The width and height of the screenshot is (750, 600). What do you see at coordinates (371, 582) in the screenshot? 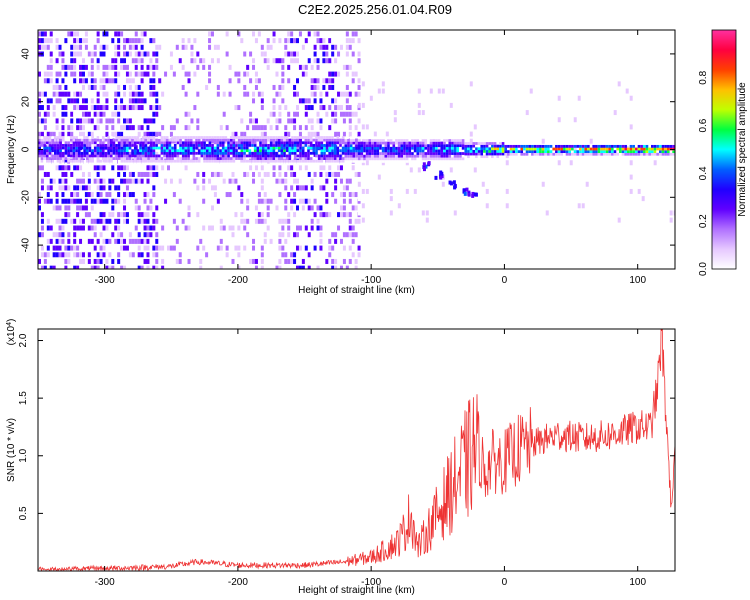
I see `x-tick-label: -100` at bounding box center [371, 582].